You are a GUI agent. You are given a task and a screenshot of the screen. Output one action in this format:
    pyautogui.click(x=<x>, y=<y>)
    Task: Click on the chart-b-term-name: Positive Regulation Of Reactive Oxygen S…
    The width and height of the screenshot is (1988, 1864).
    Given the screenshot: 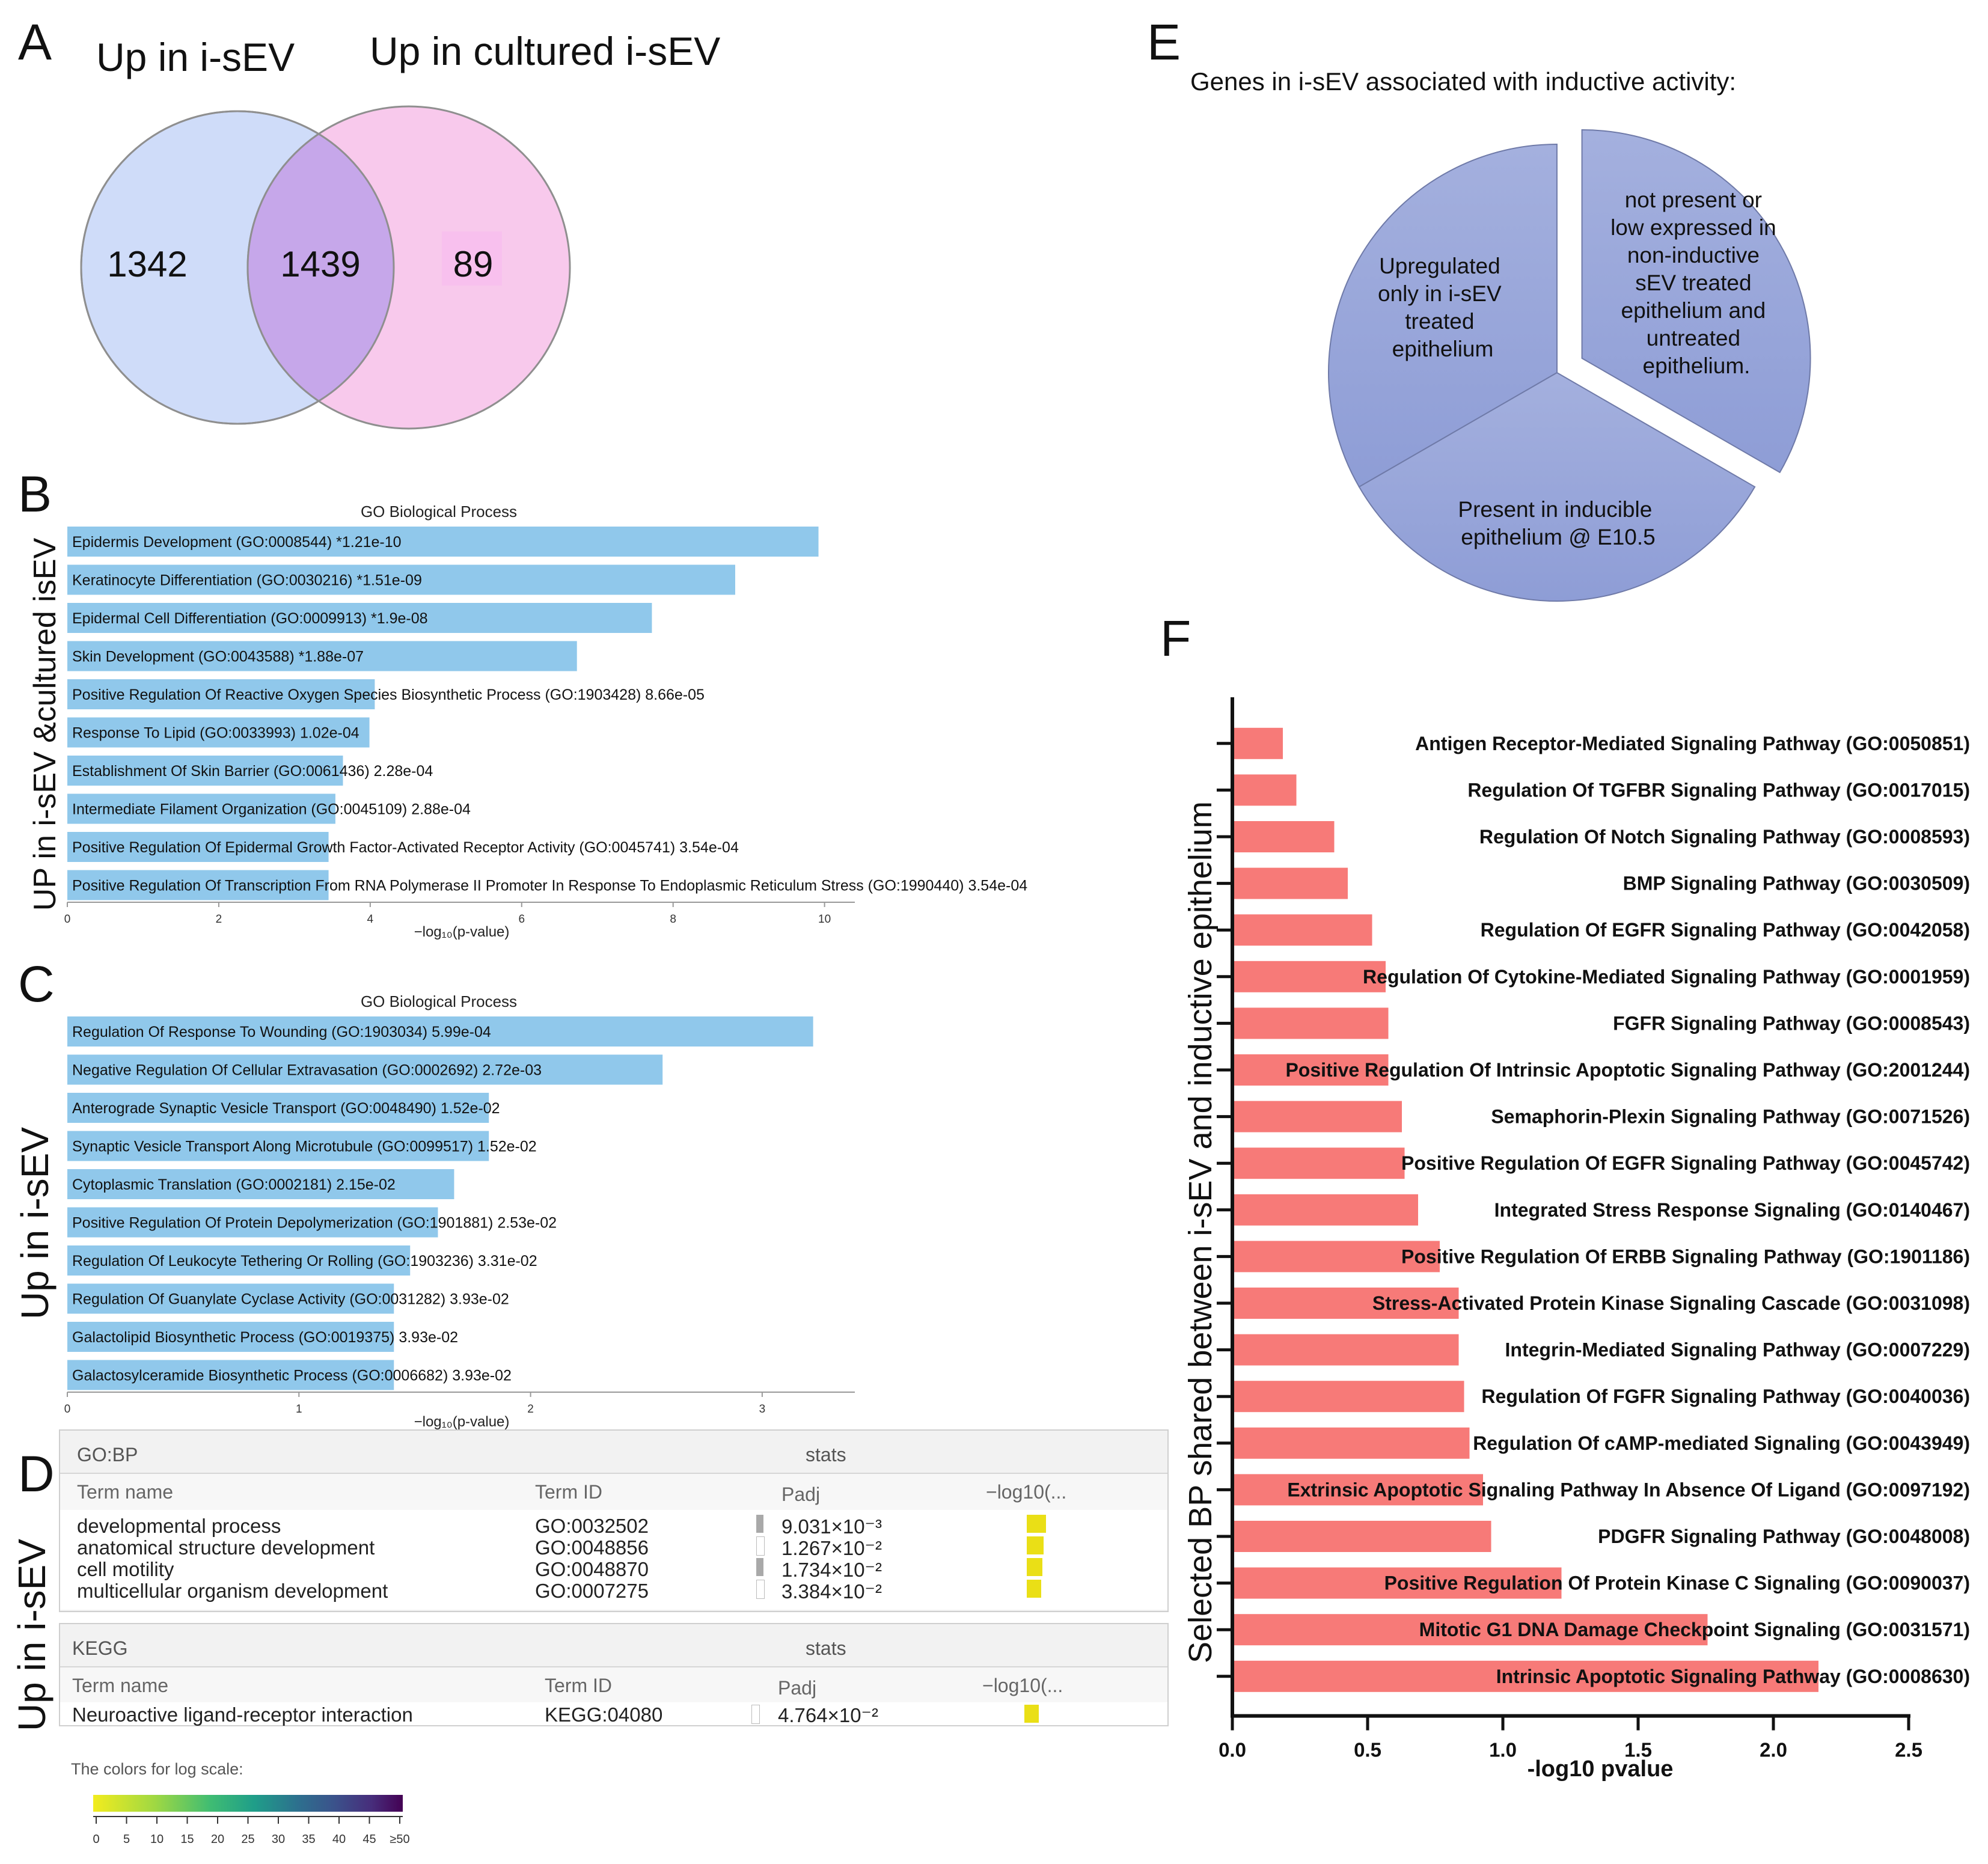 What is the action you would take?
    pyautogui.click(x=358, y=694)
    